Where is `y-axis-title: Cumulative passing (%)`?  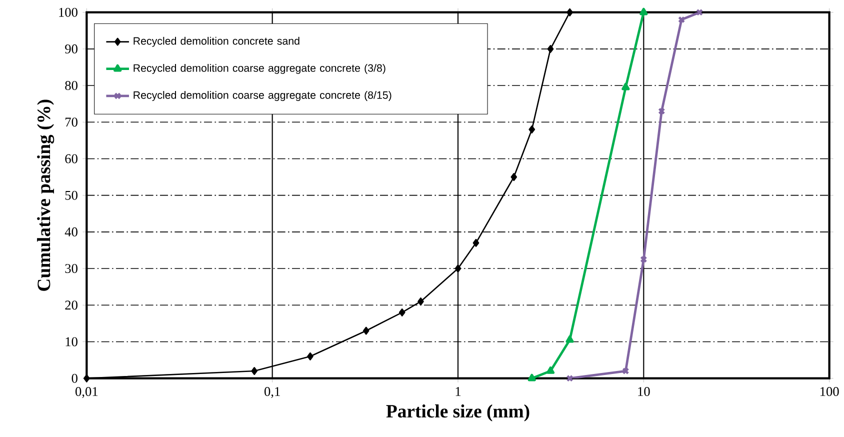 y-axis-title: Cumulative passing (%) is located at coordinates (45, 195).